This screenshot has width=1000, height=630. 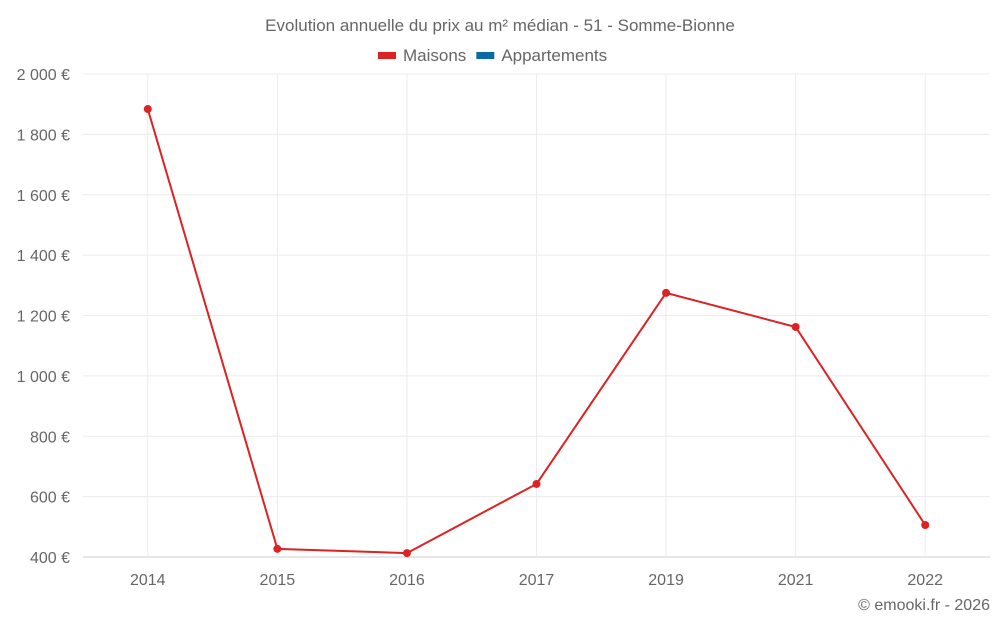 What do you see at coordinates (278, 580) in the screenshot?
I see `x-tick-label: 2015` at bounding box center [278, 580].